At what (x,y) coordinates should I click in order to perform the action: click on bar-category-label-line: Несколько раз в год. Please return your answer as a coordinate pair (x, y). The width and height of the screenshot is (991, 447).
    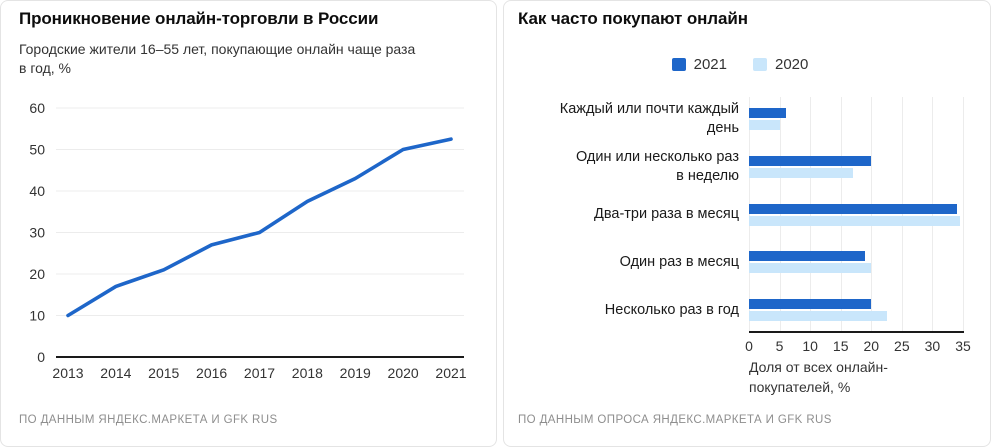
    Looking at the image, I should click on (671, 309).